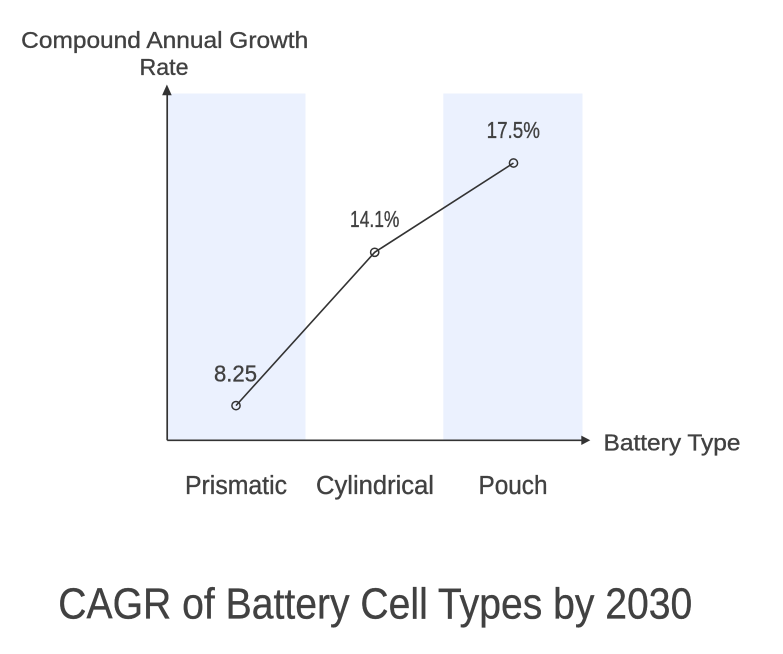  What do you see at coordinates (672, 443) in the screenshot?
I see `svg-text: Battery Type` at bounding box center [672, 443].